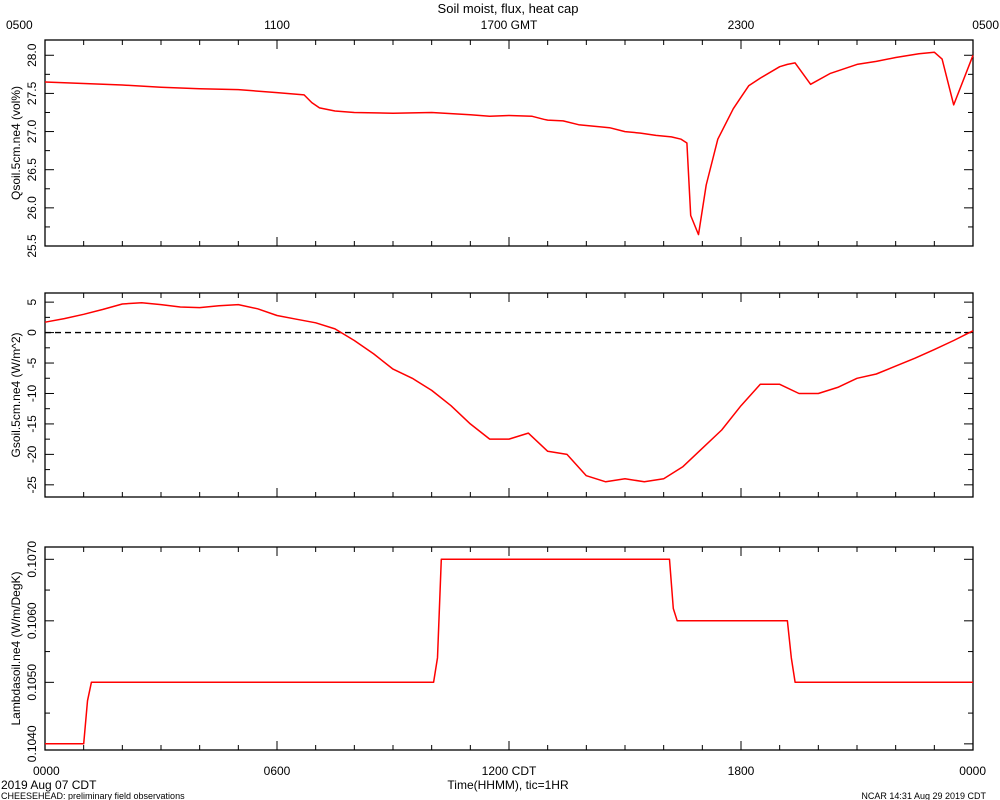 The image size is (1000, 800). I want to click on y-tick-label: -10, so click(32, 393).